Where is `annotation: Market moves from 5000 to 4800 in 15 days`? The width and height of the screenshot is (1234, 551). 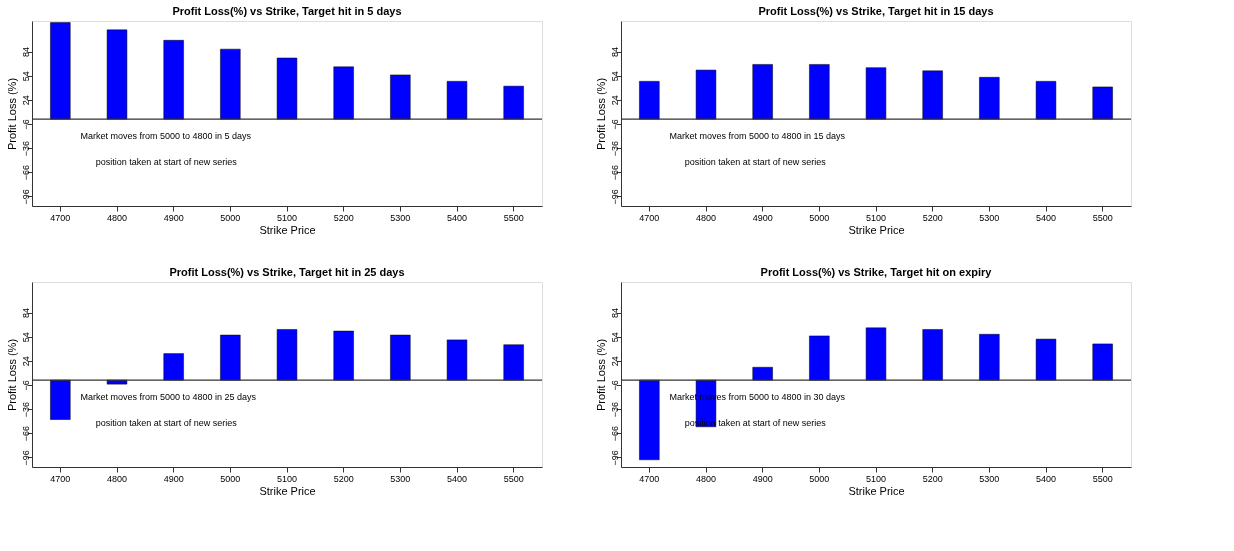 annotation: Market moves from 5000 to 4800 in 15 days is located at coordinates (757, 135).